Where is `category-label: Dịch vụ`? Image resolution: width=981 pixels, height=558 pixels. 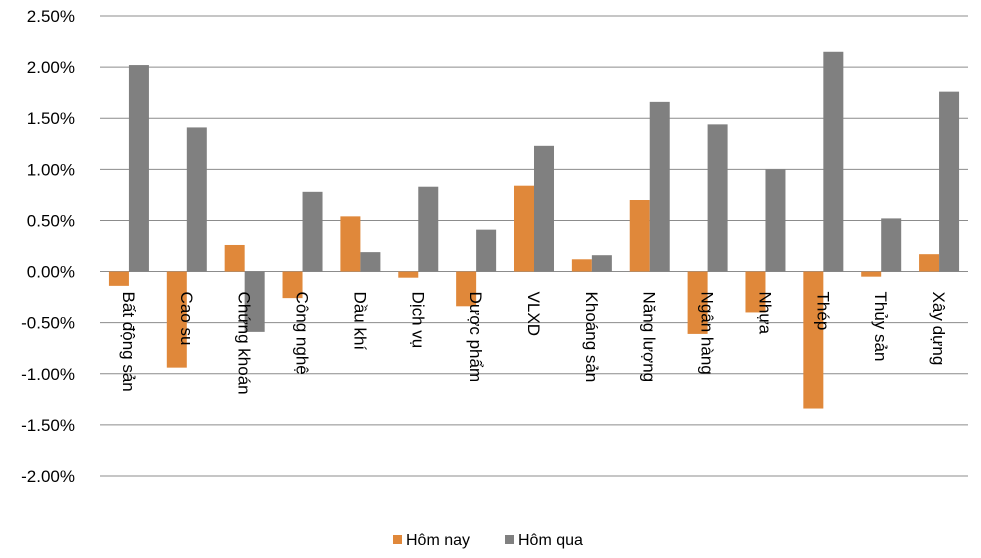 category-label: Dịch vụ is located at coordinates (417, 320).